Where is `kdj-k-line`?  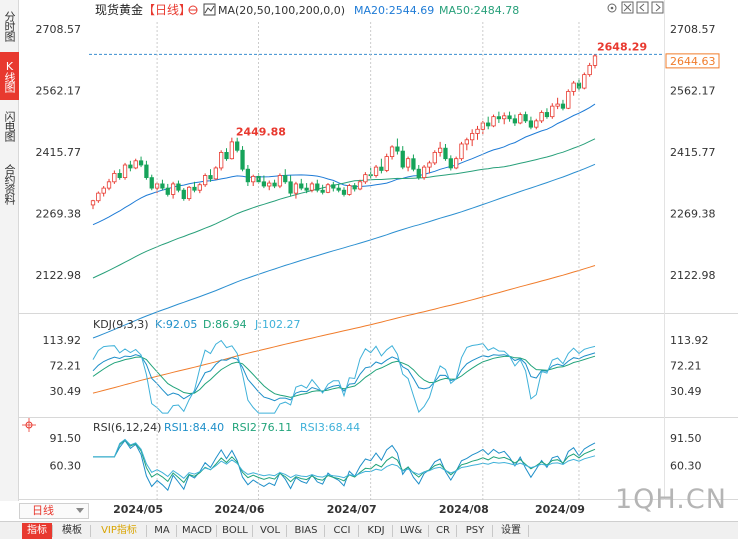
kdj-k-line is located at coordinates (344, 377).